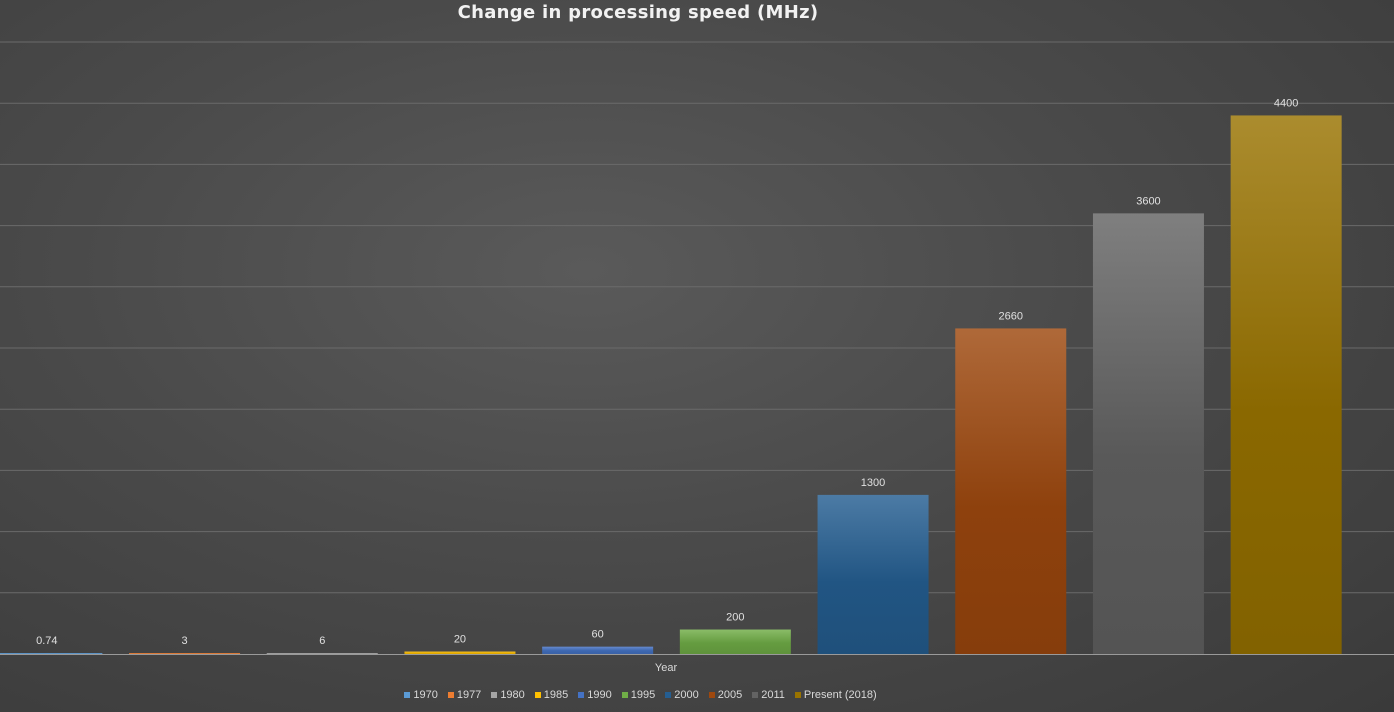 This screenshot has width=1394, height=712. Describe the element at coordinates (1148, 434) in the screenshot. I see `bar-2011` at that location.